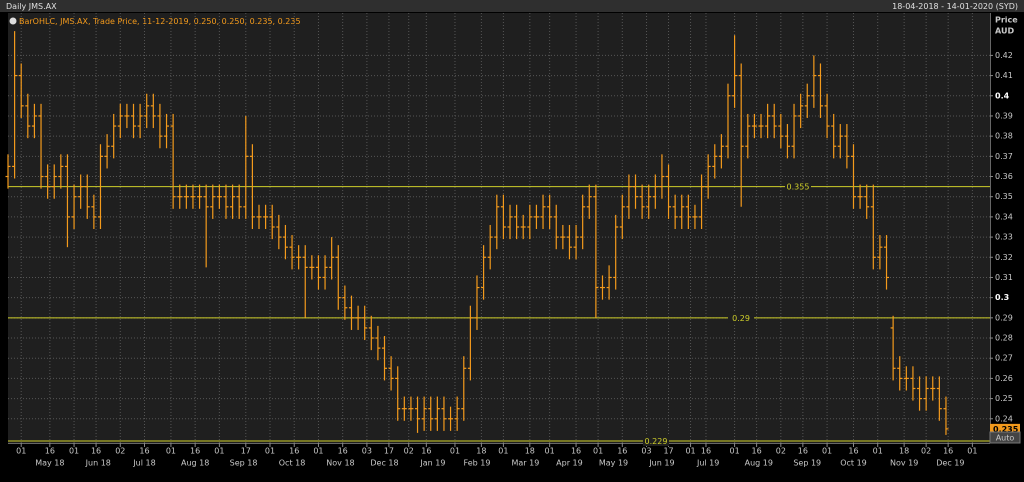 The width and height of the screenshot is (1024, 482). Describe the element at coordinates (1004, 55) in the screenshot. I see `y-tick-label: 0.42` at that location.